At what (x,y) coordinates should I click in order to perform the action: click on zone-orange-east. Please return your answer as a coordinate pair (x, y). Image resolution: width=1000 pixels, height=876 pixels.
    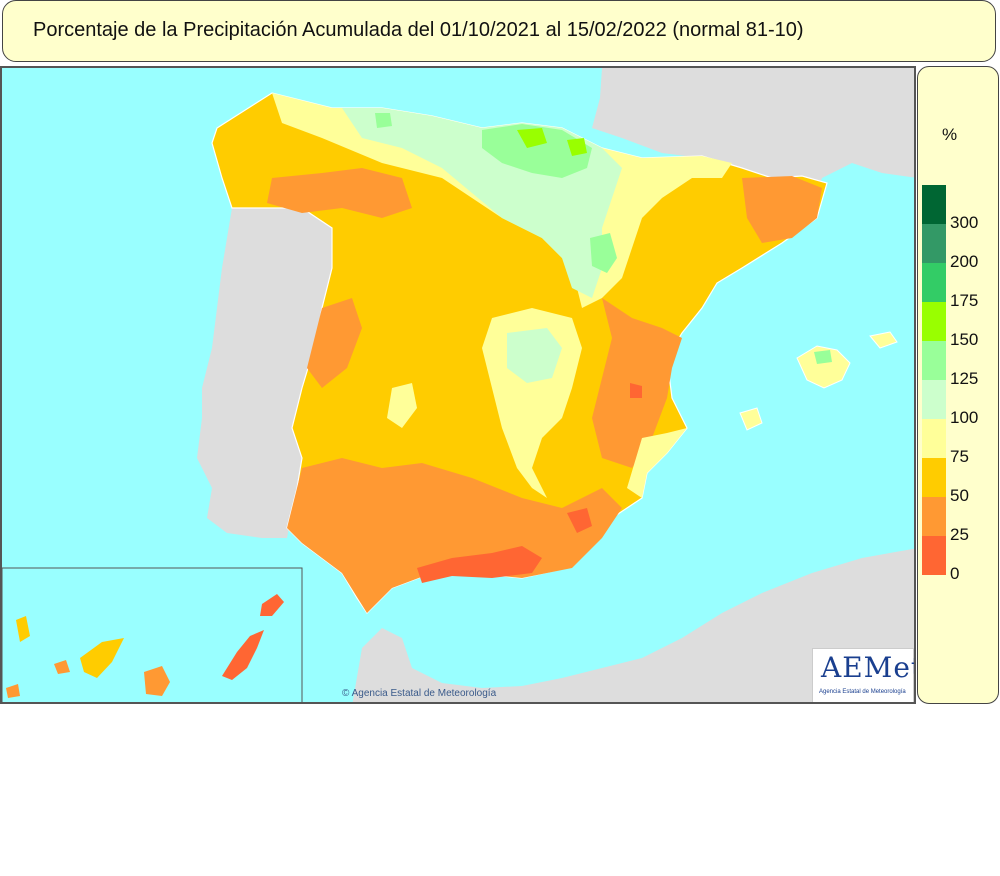
    Looking at the image, I should click on (637, 383).